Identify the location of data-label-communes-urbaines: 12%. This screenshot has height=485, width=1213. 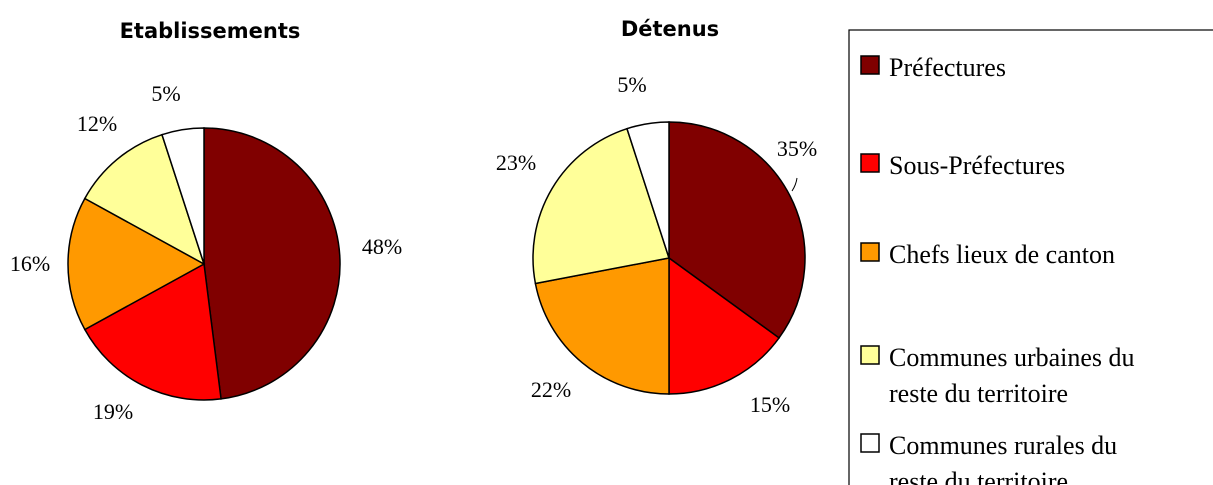
(97, 123).